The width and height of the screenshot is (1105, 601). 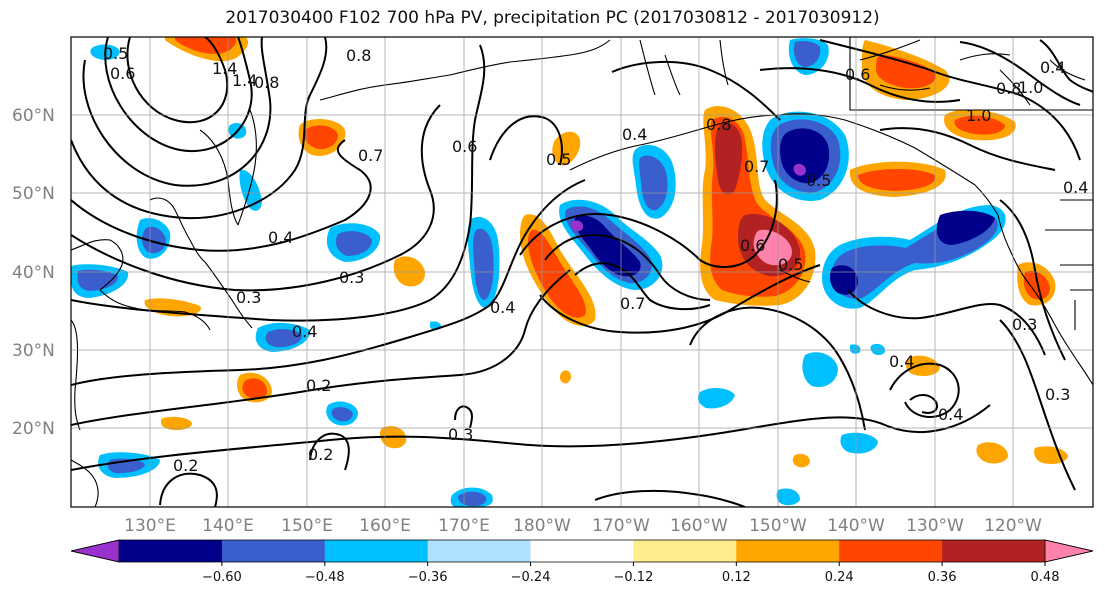 What do you see at coordinates (839, 577) in the screenshot?
I see `colorbar-tick-label: 0.24` at bounding box center [839, 577].